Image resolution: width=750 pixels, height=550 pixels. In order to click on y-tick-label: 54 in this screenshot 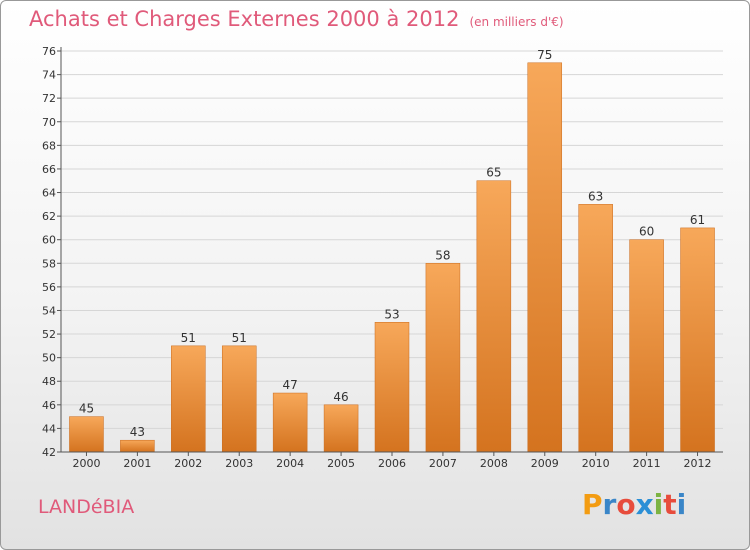, I will do `click(49, 310)`.